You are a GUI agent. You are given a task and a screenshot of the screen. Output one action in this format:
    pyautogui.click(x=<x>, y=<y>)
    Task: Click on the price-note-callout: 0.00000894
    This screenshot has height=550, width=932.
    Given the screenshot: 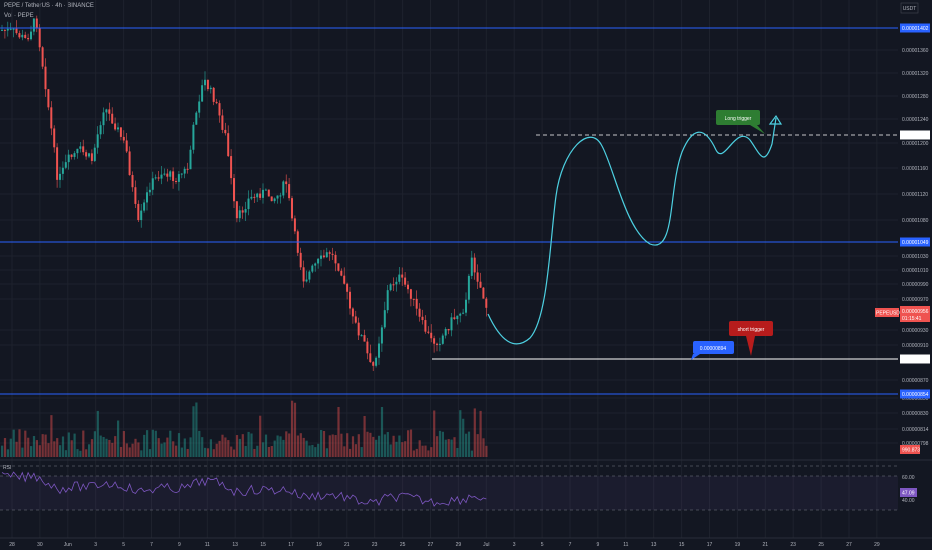 What is the action you would take?
    pyautogui.click(x=712, y=350)
    